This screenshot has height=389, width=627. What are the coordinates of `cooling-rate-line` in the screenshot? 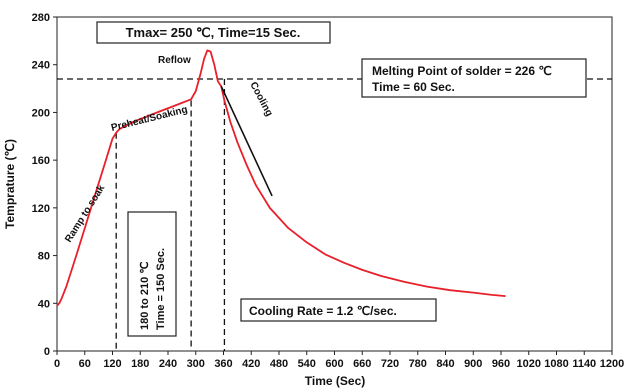 It's located at (246, 141).